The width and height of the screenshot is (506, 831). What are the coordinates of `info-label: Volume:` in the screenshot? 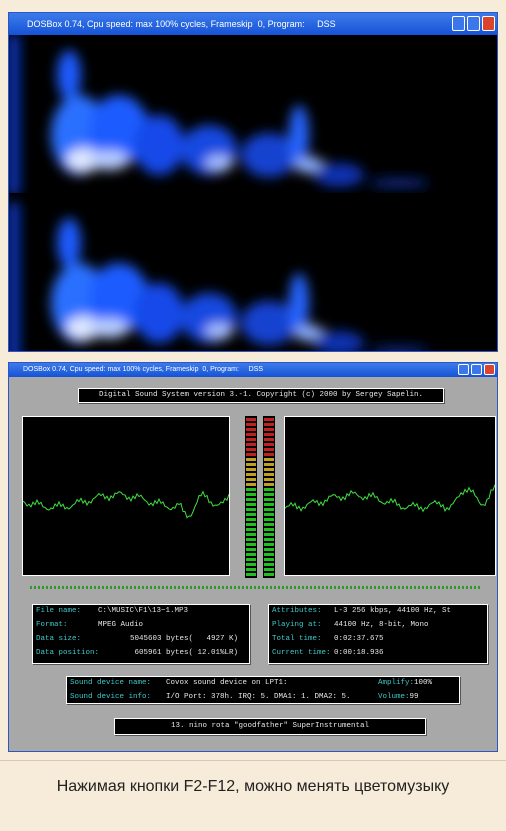 It's located at (394, 697).